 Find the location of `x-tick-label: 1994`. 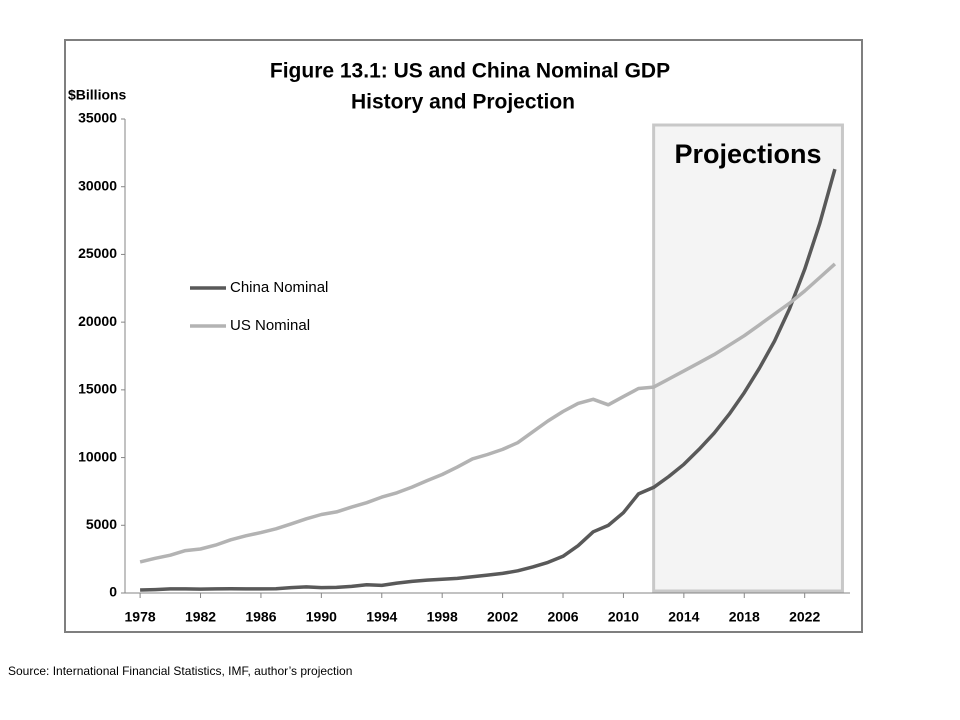

x-tick-label: 1994 is located at coordinates (381, 617).